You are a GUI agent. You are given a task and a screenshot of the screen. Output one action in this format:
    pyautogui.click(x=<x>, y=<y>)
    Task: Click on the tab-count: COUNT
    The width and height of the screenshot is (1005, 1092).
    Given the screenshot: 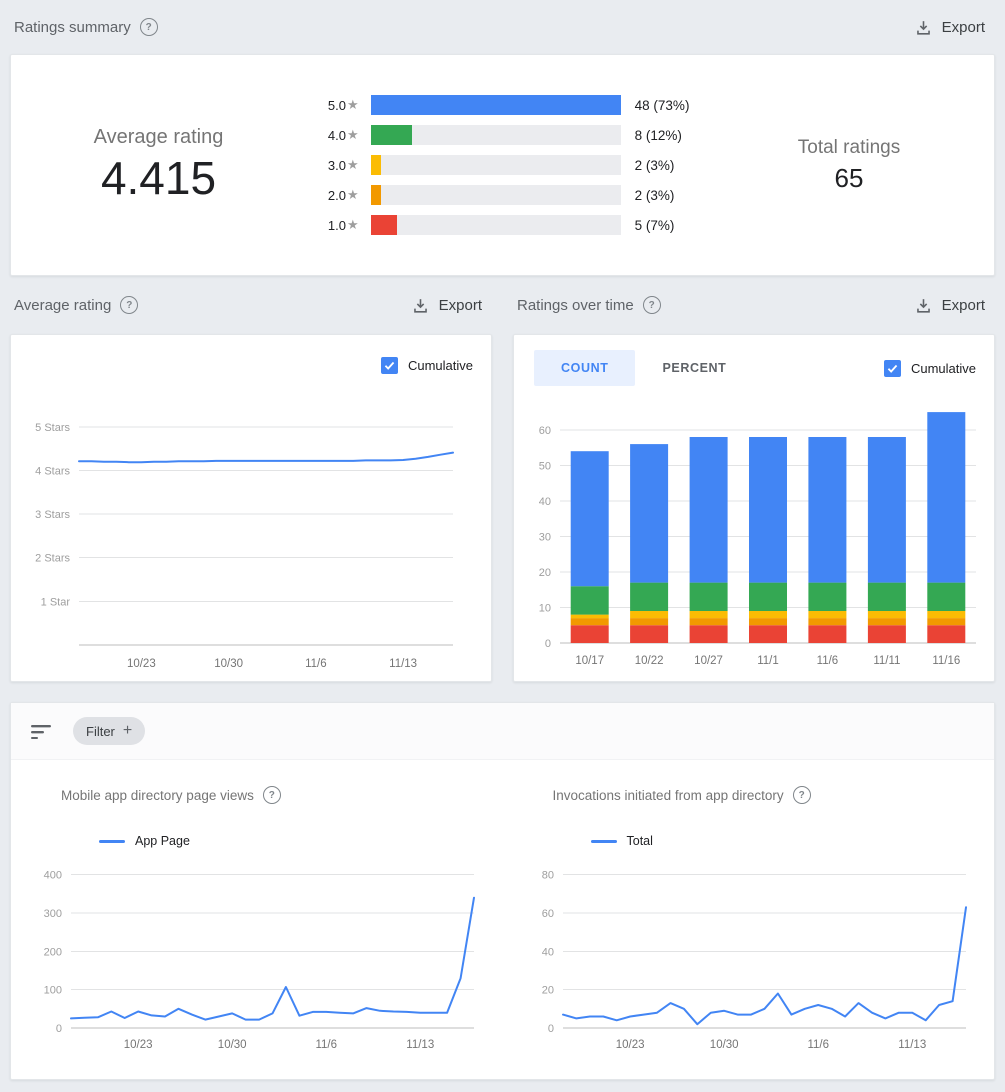 What is the action you would take?
    pyautogui.click(x=585, y=368)
    